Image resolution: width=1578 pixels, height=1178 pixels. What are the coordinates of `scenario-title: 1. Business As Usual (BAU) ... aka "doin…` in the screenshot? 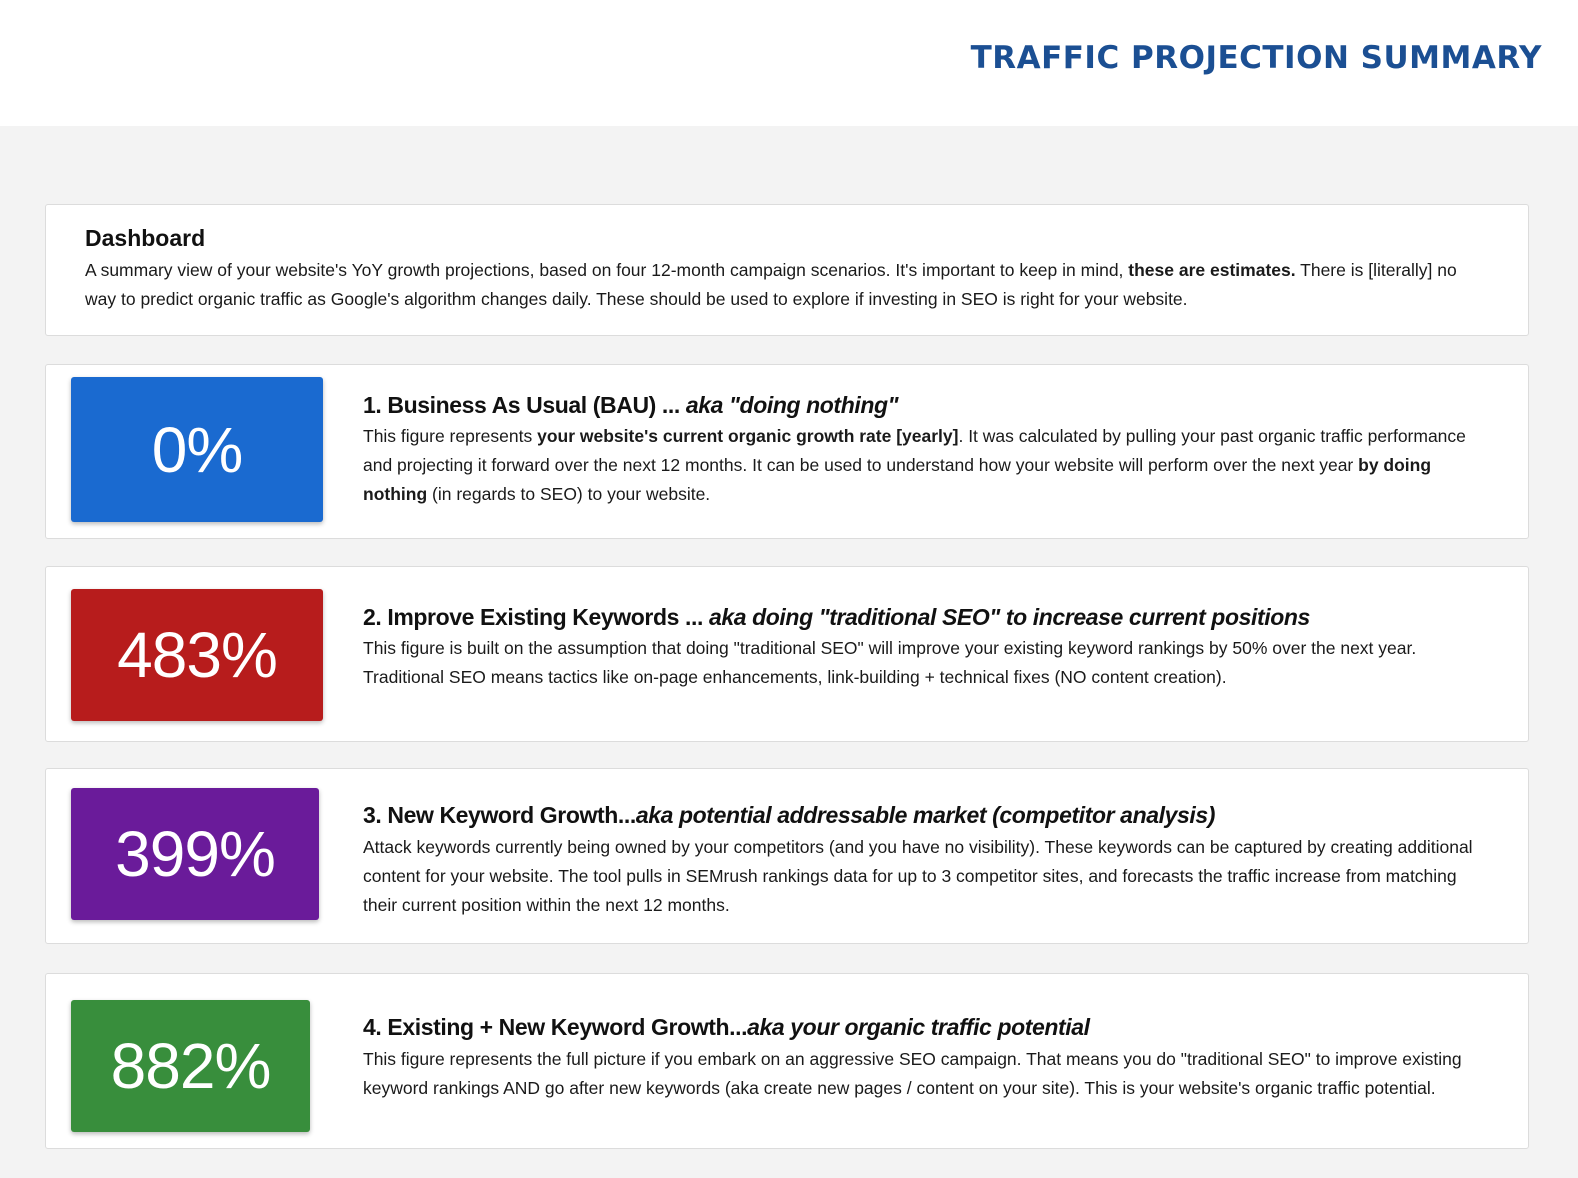 It's located at (631, 405).